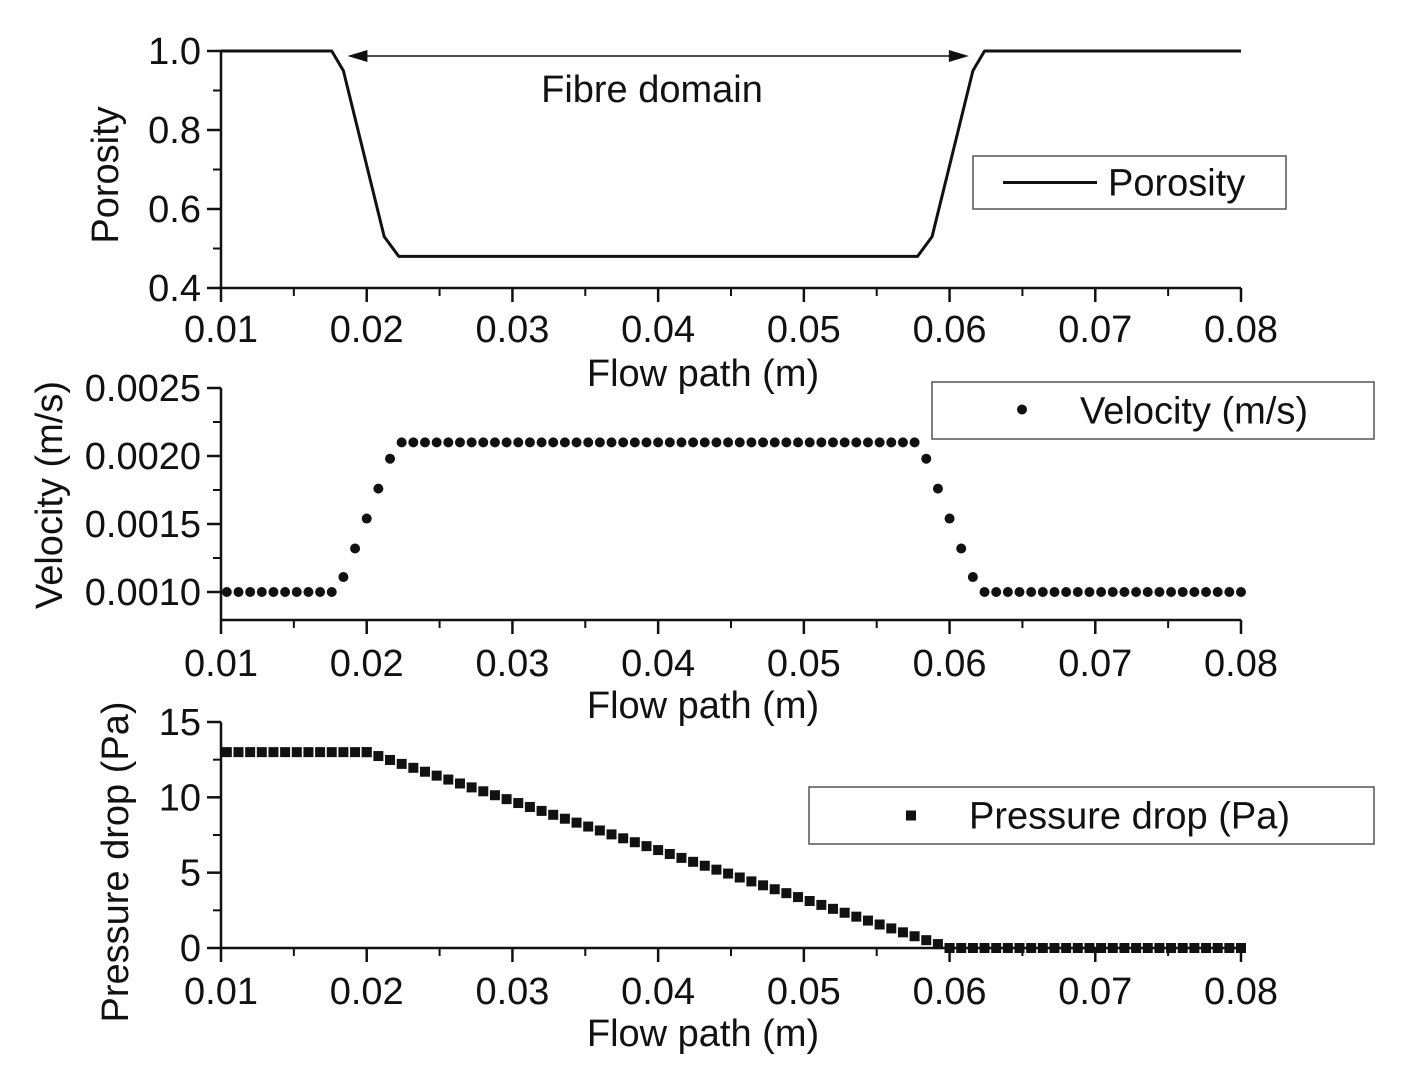  I want to click on legend-box, so click(1153, 410).